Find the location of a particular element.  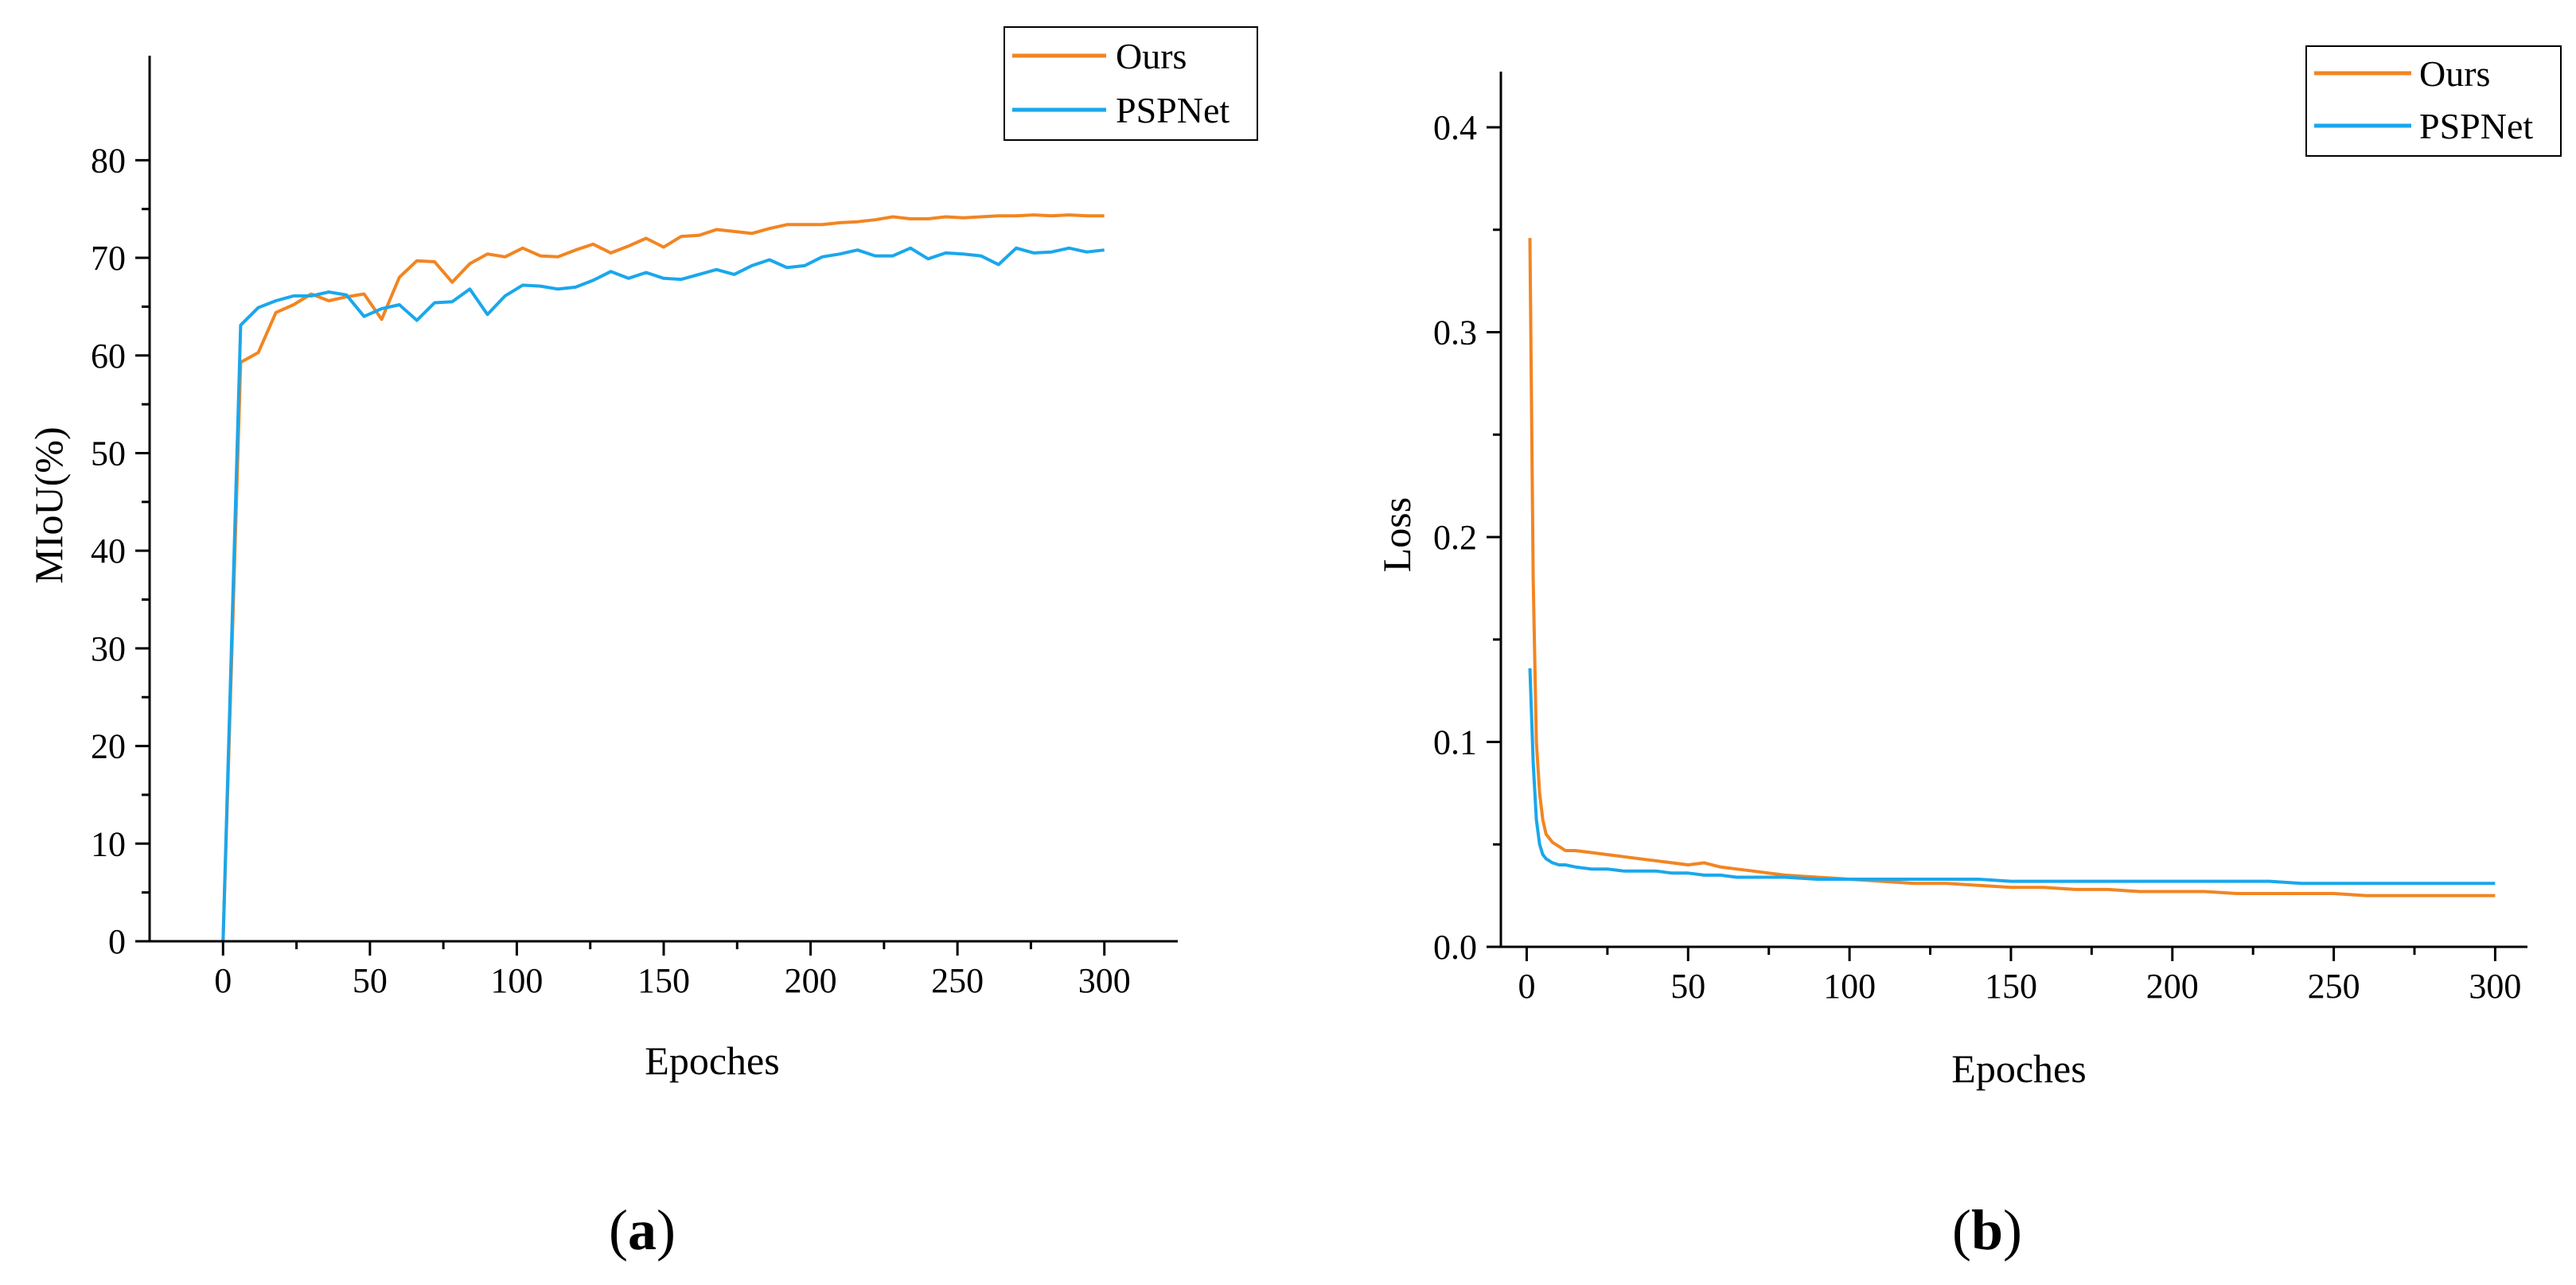

panel-b-y-tick-label: 0.1 is located at coordinates (1455, 742).